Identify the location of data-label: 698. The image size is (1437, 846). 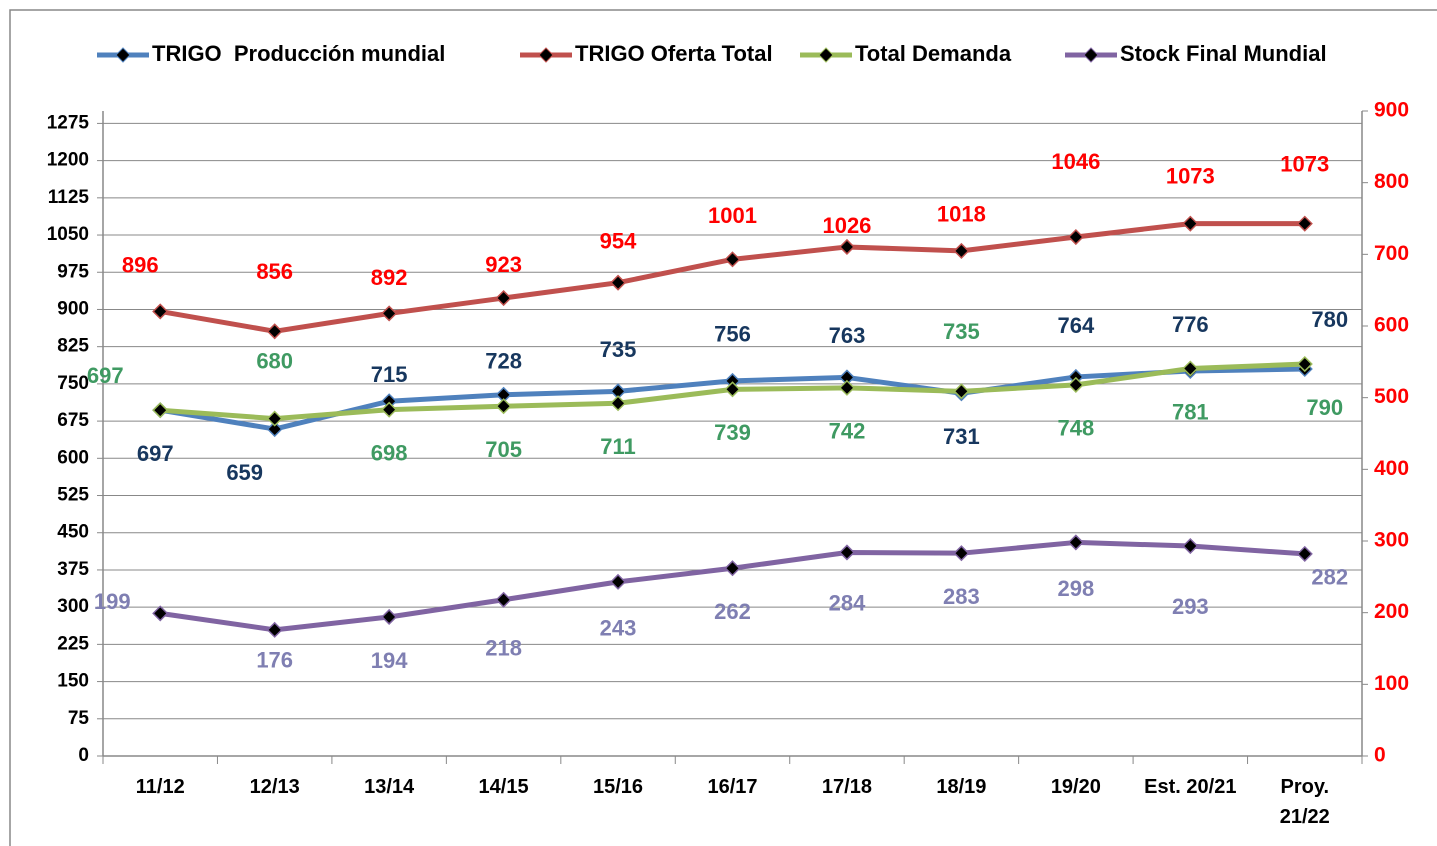
(389, 452).